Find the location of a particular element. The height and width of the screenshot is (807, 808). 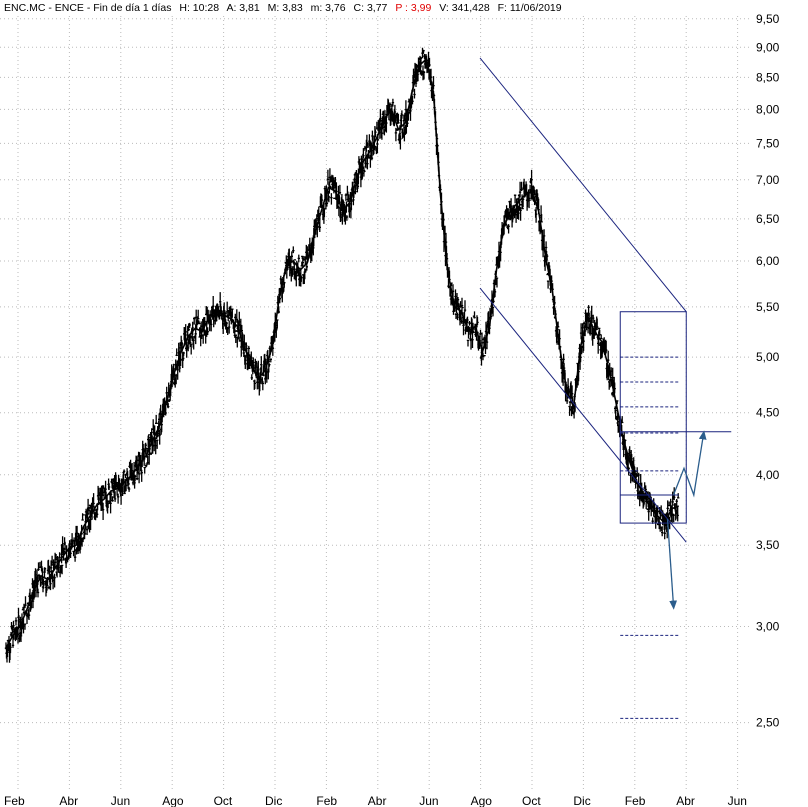

high-label: H: 10:28 is located at coordinates (199, 8).